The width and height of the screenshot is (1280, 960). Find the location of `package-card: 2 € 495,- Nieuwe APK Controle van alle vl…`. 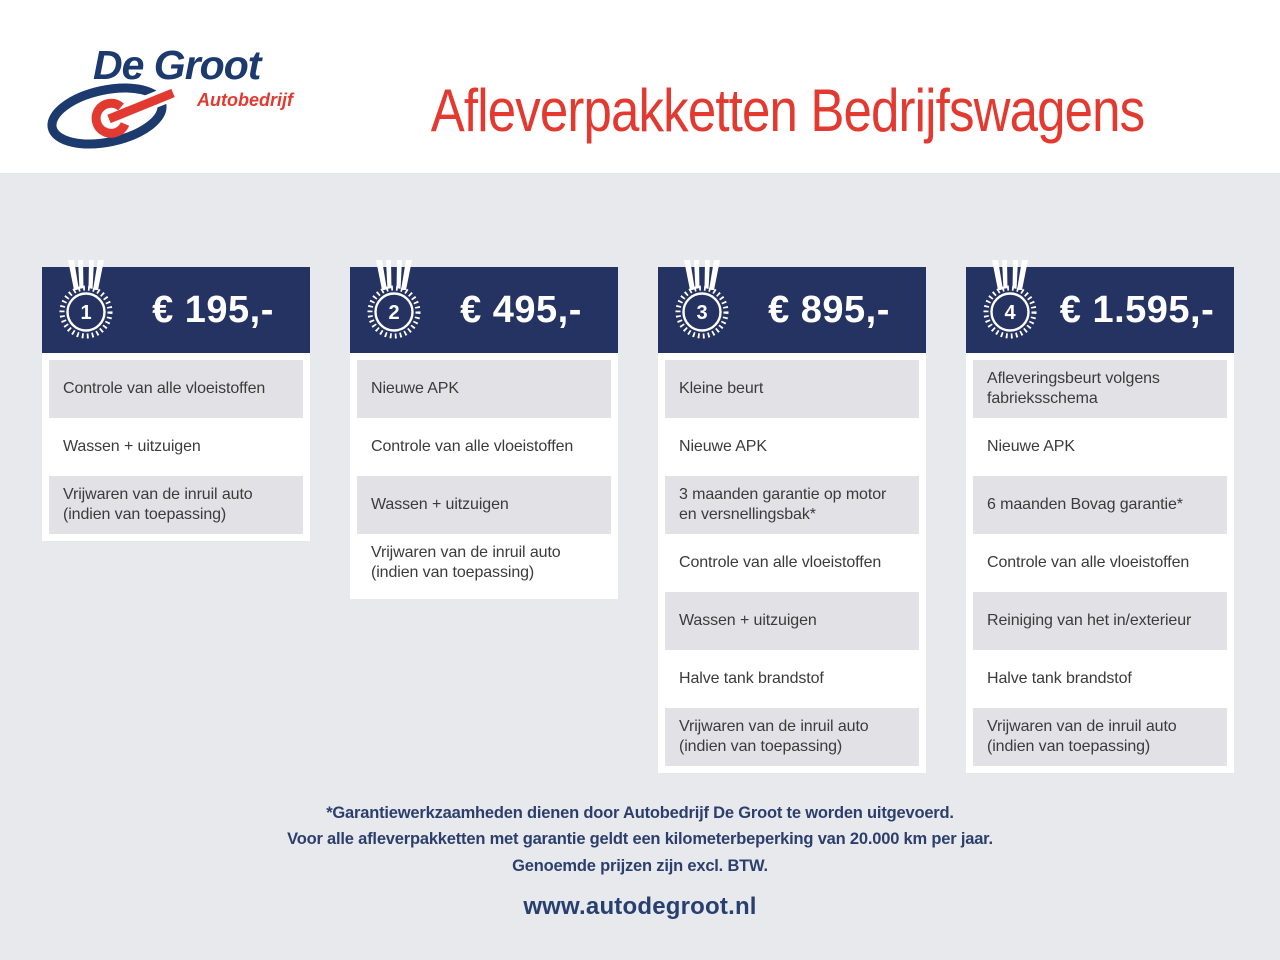

package-card: 2 € 495,- Nieuwe APK Controle van alle vl… is located at coordinates (484, 429).